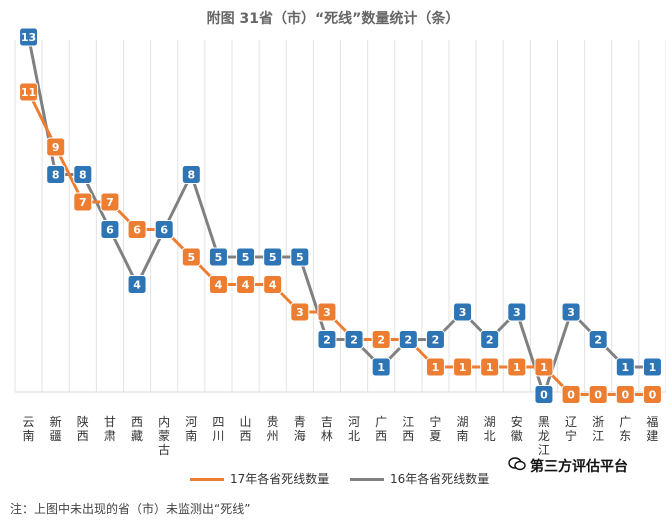 The height and width of the screenshot is (532, 666). What do you see at coordinates (130, 509) in the screenshot?
I see `footnote: 注：上图中未出现的省（市）未监测出“死线”` at bounding box center [130, 509].